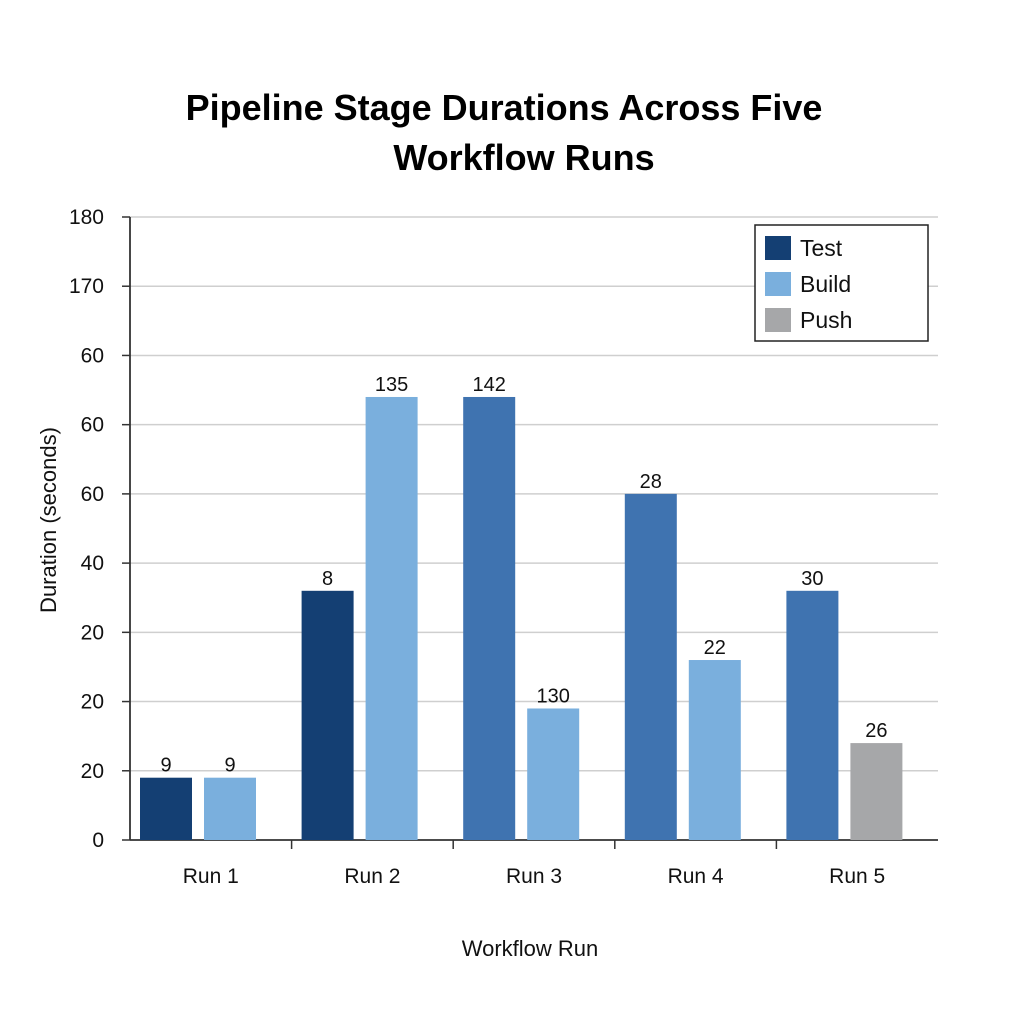 This screenshot has height=1024, width=1024. What do you see at coordinates (98, 840) in the screenshot?
I see `y-tick-label: 0` at bounding box center [98, 840].